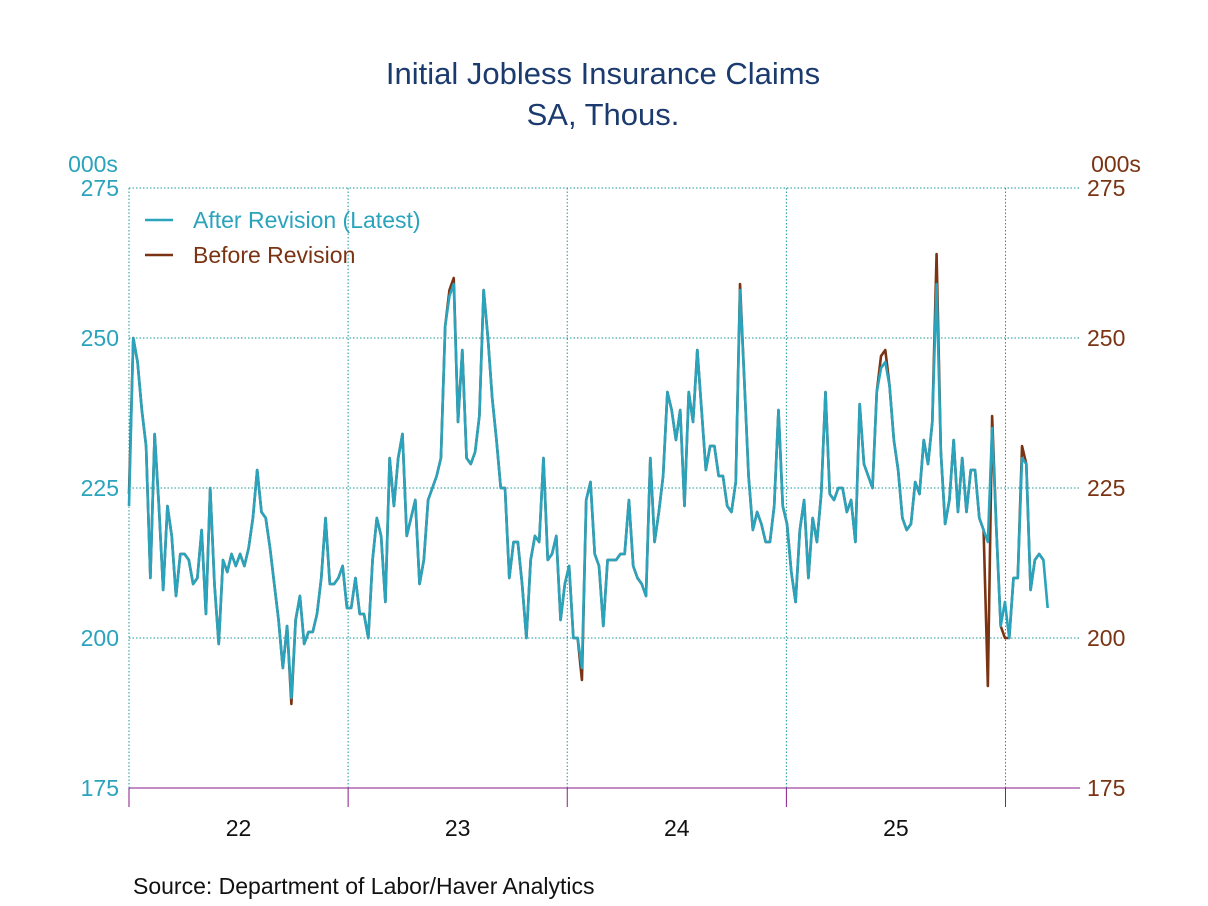 The image size is (1208, 906). What do you see at coordinates (1106, 788) in the screenshot?
I see `y2-tick-label: 175` at bounding box center [1106, 788].